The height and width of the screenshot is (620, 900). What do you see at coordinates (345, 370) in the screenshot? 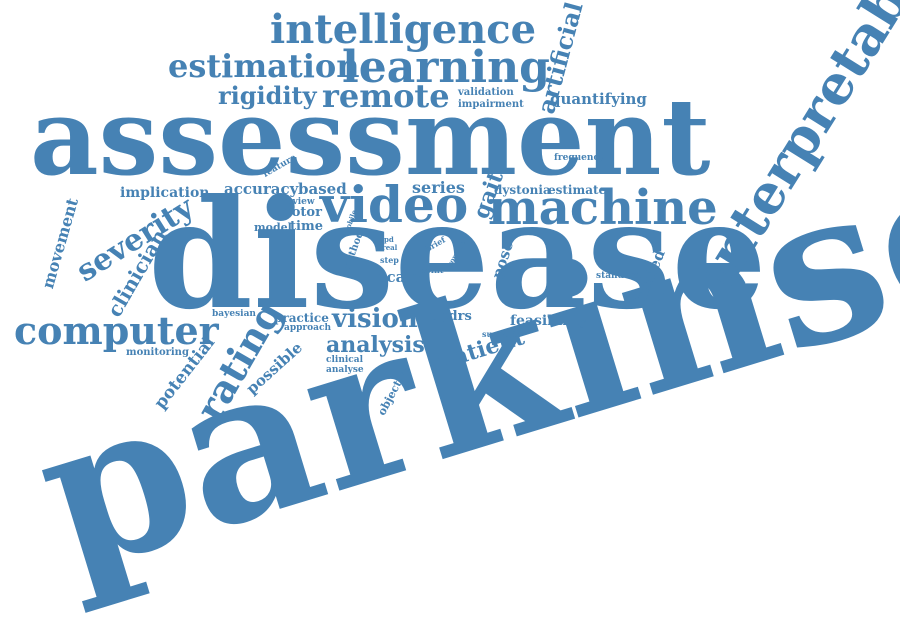
I see `word-analyse: analyse` at bounding box center [345, 370].